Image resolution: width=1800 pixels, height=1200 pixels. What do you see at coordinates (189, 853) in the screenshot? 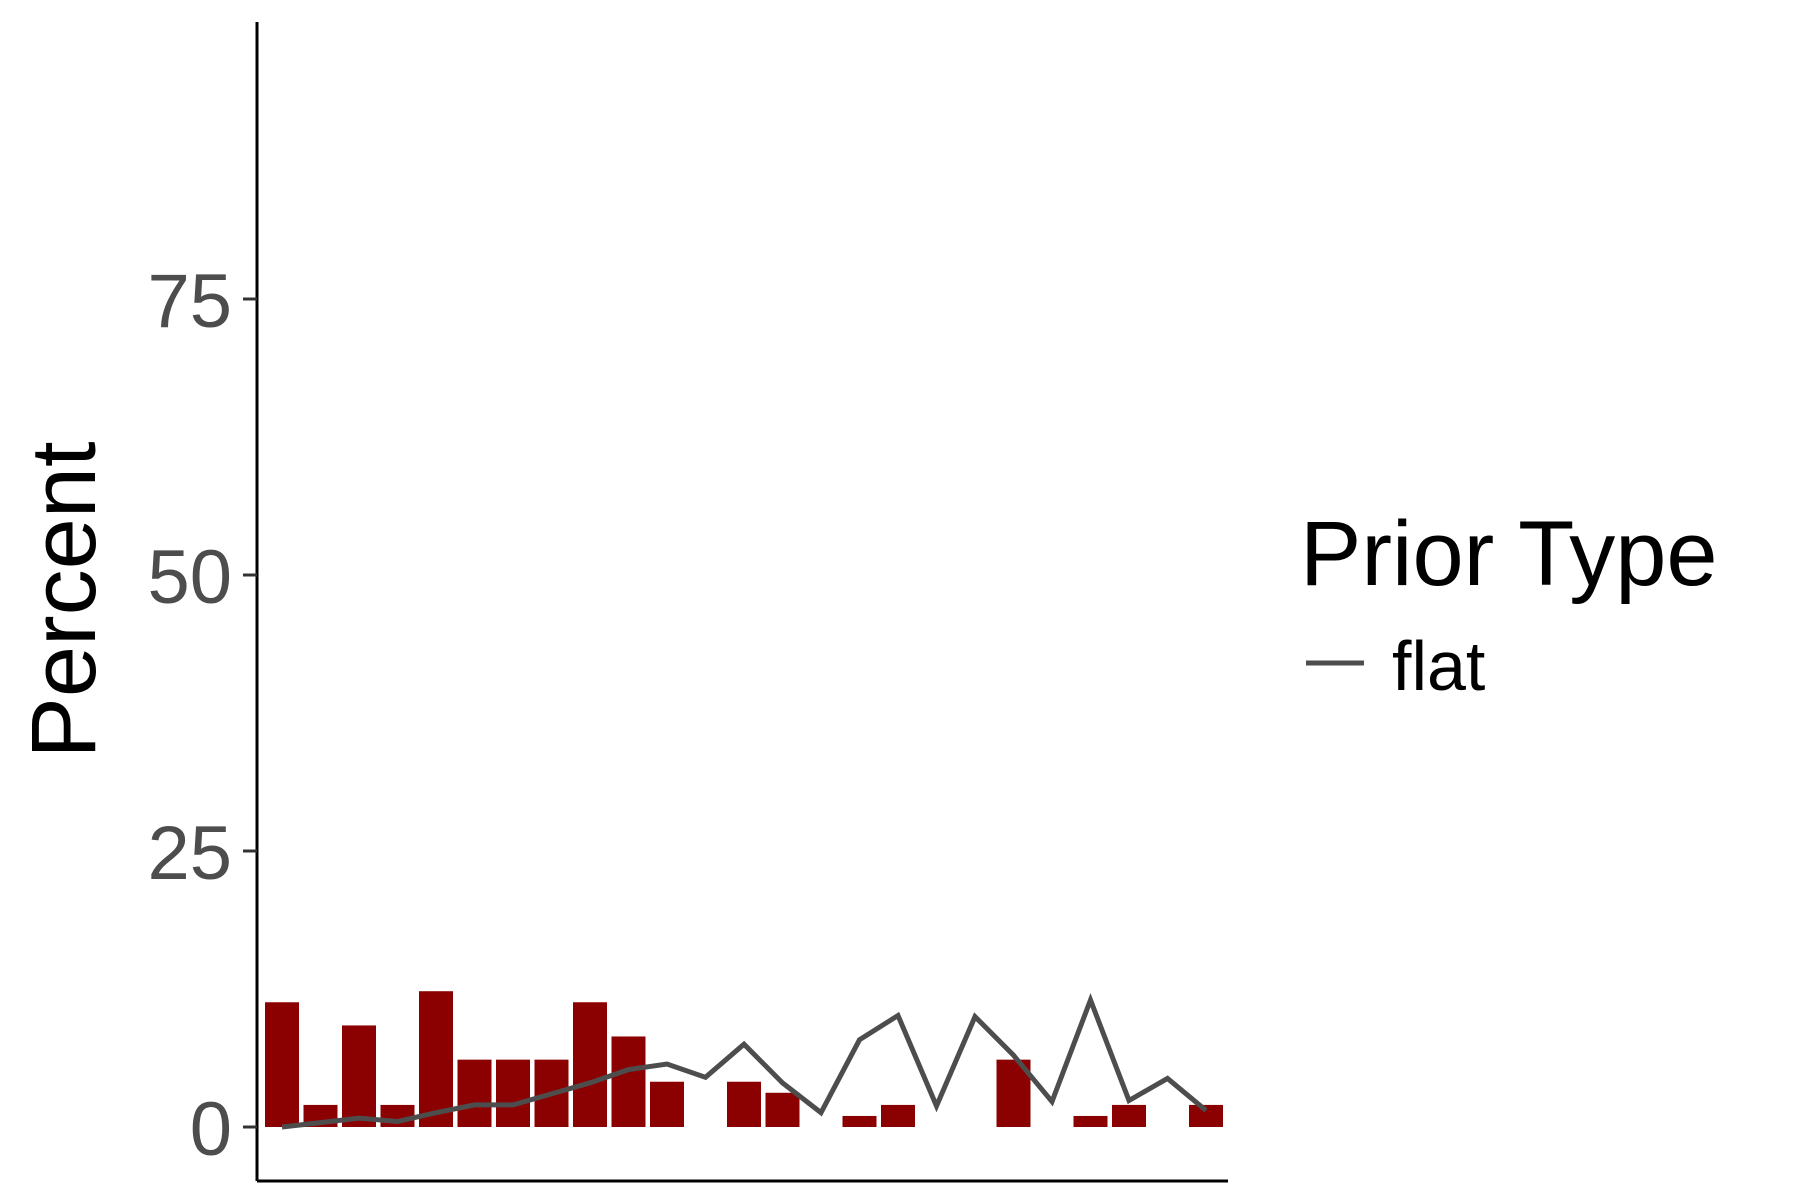
I see `y-tick-label-25: 25` at bounding box center [189, 853].